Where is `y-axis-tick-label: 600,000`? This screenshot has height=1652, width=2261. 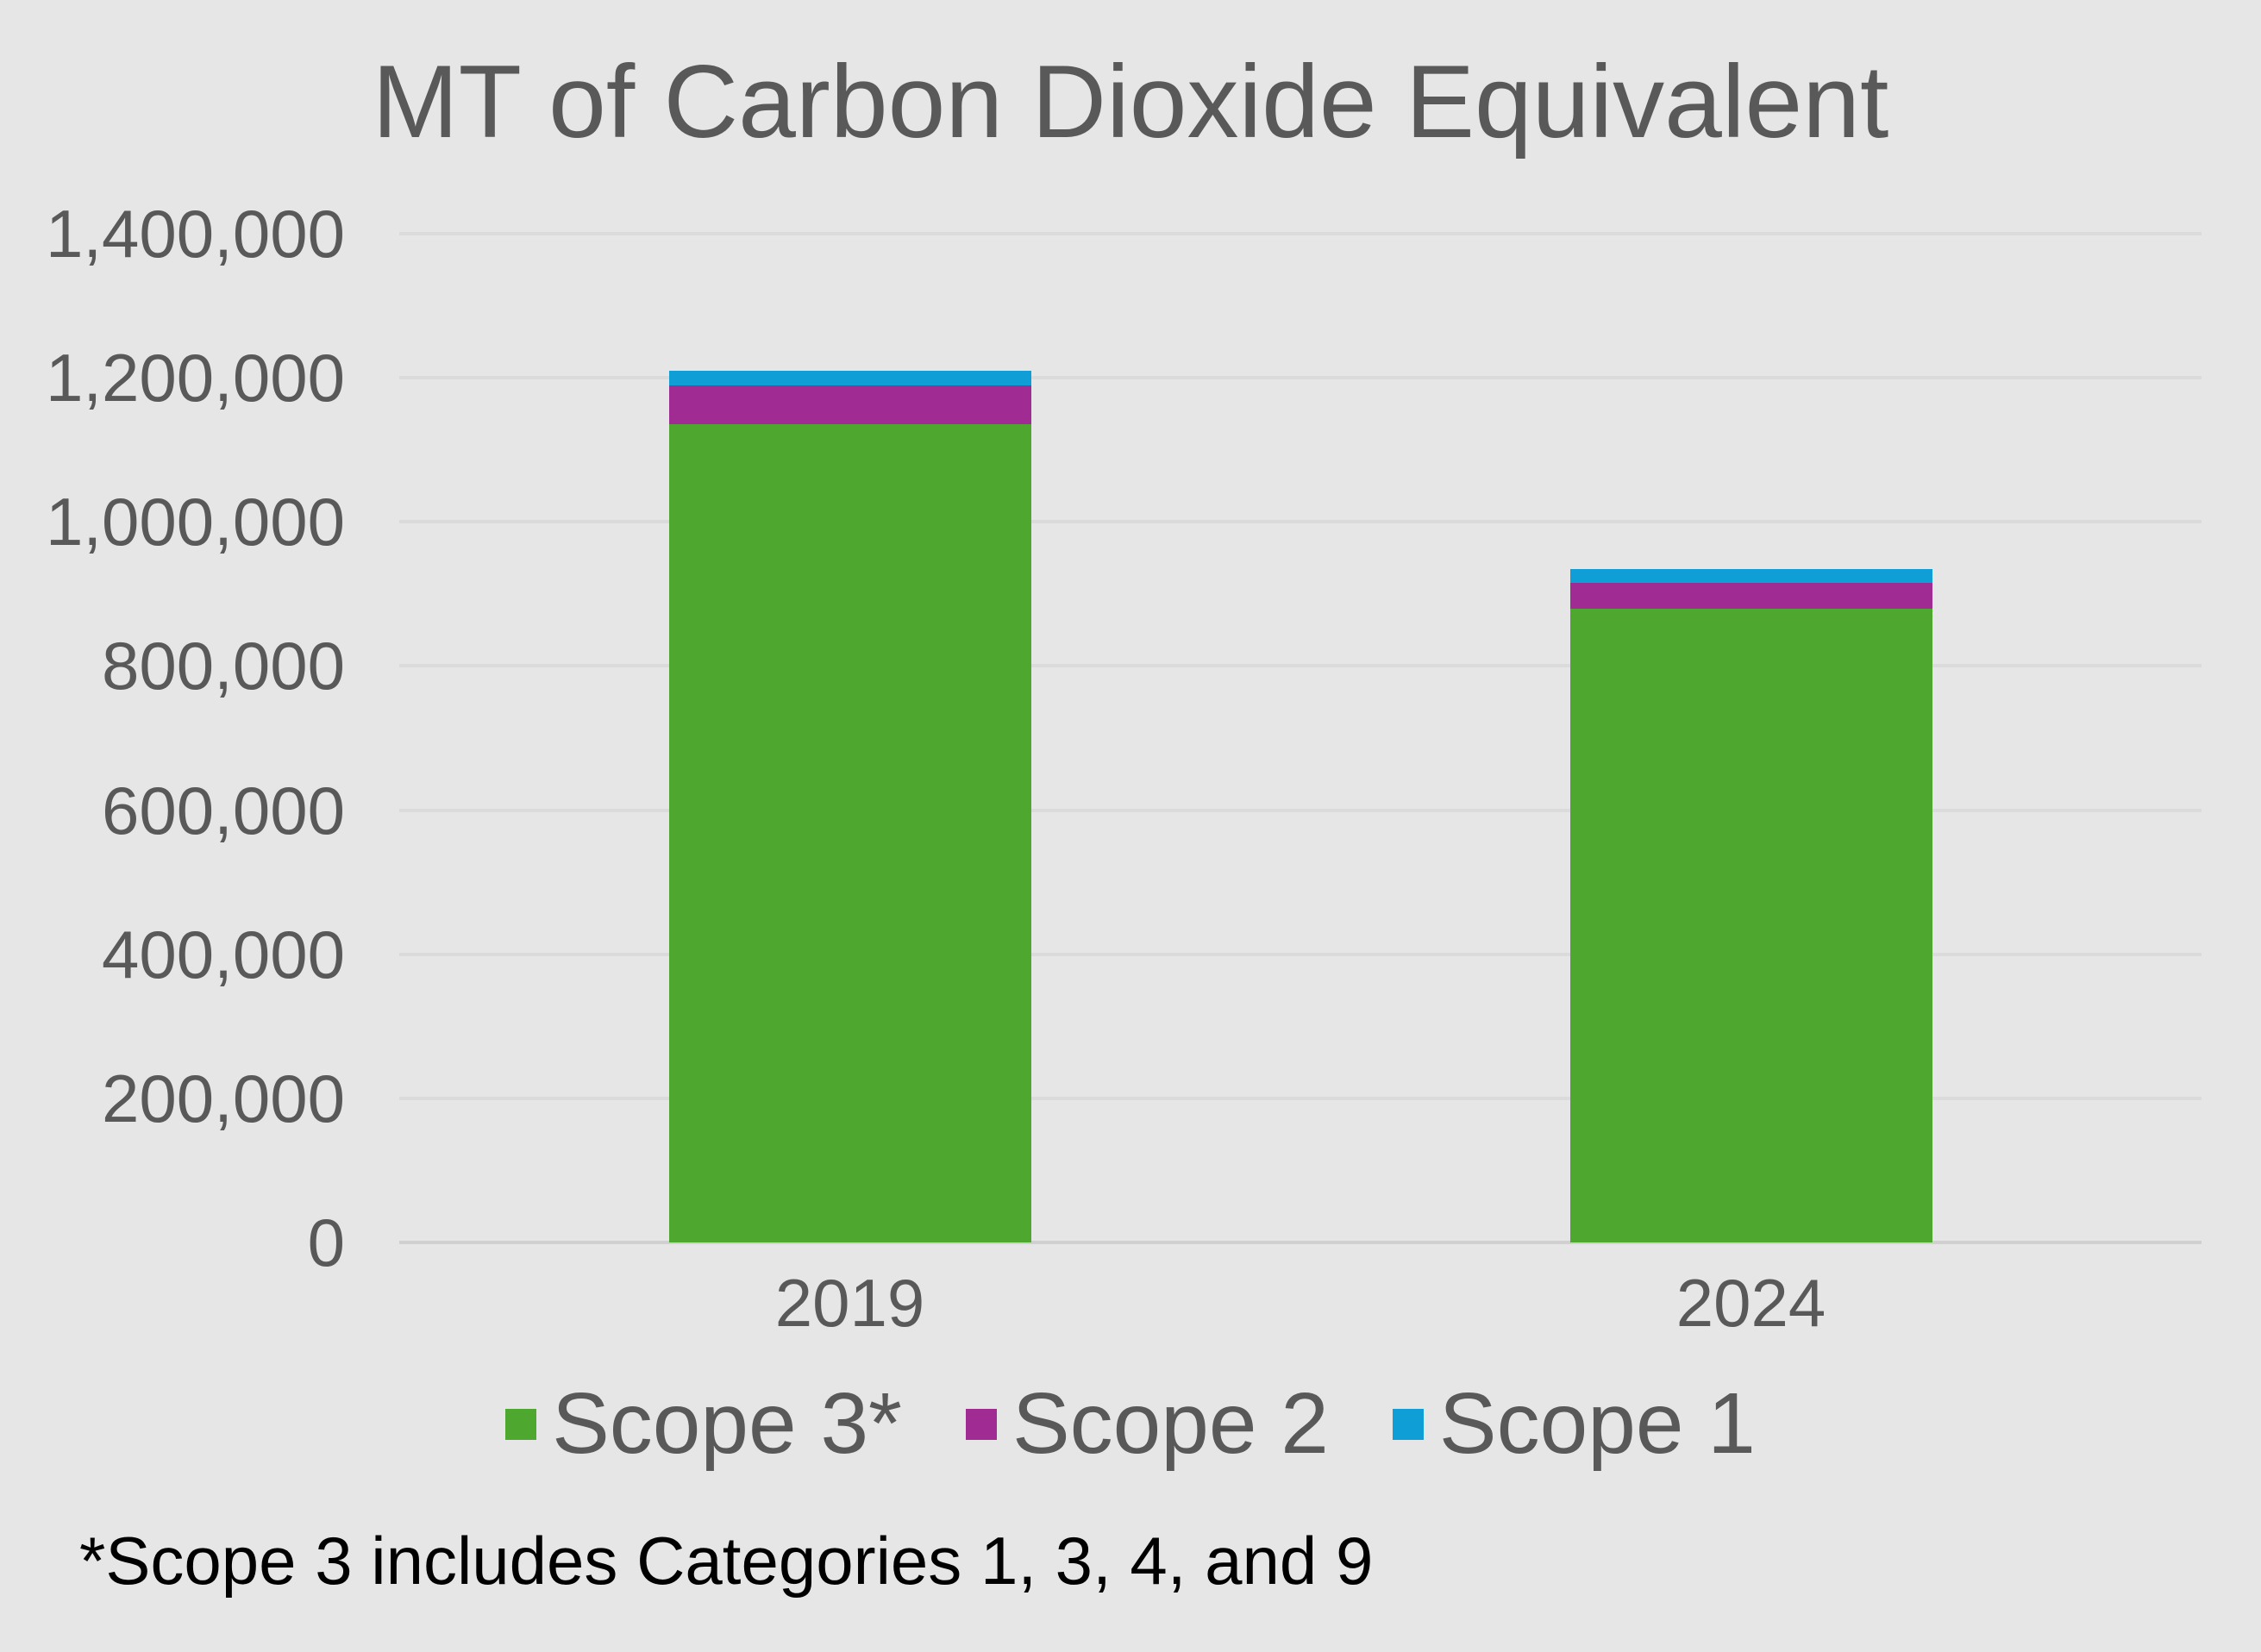
y-axis-tick-label: 600,000 is located at coordinates (224, 810).